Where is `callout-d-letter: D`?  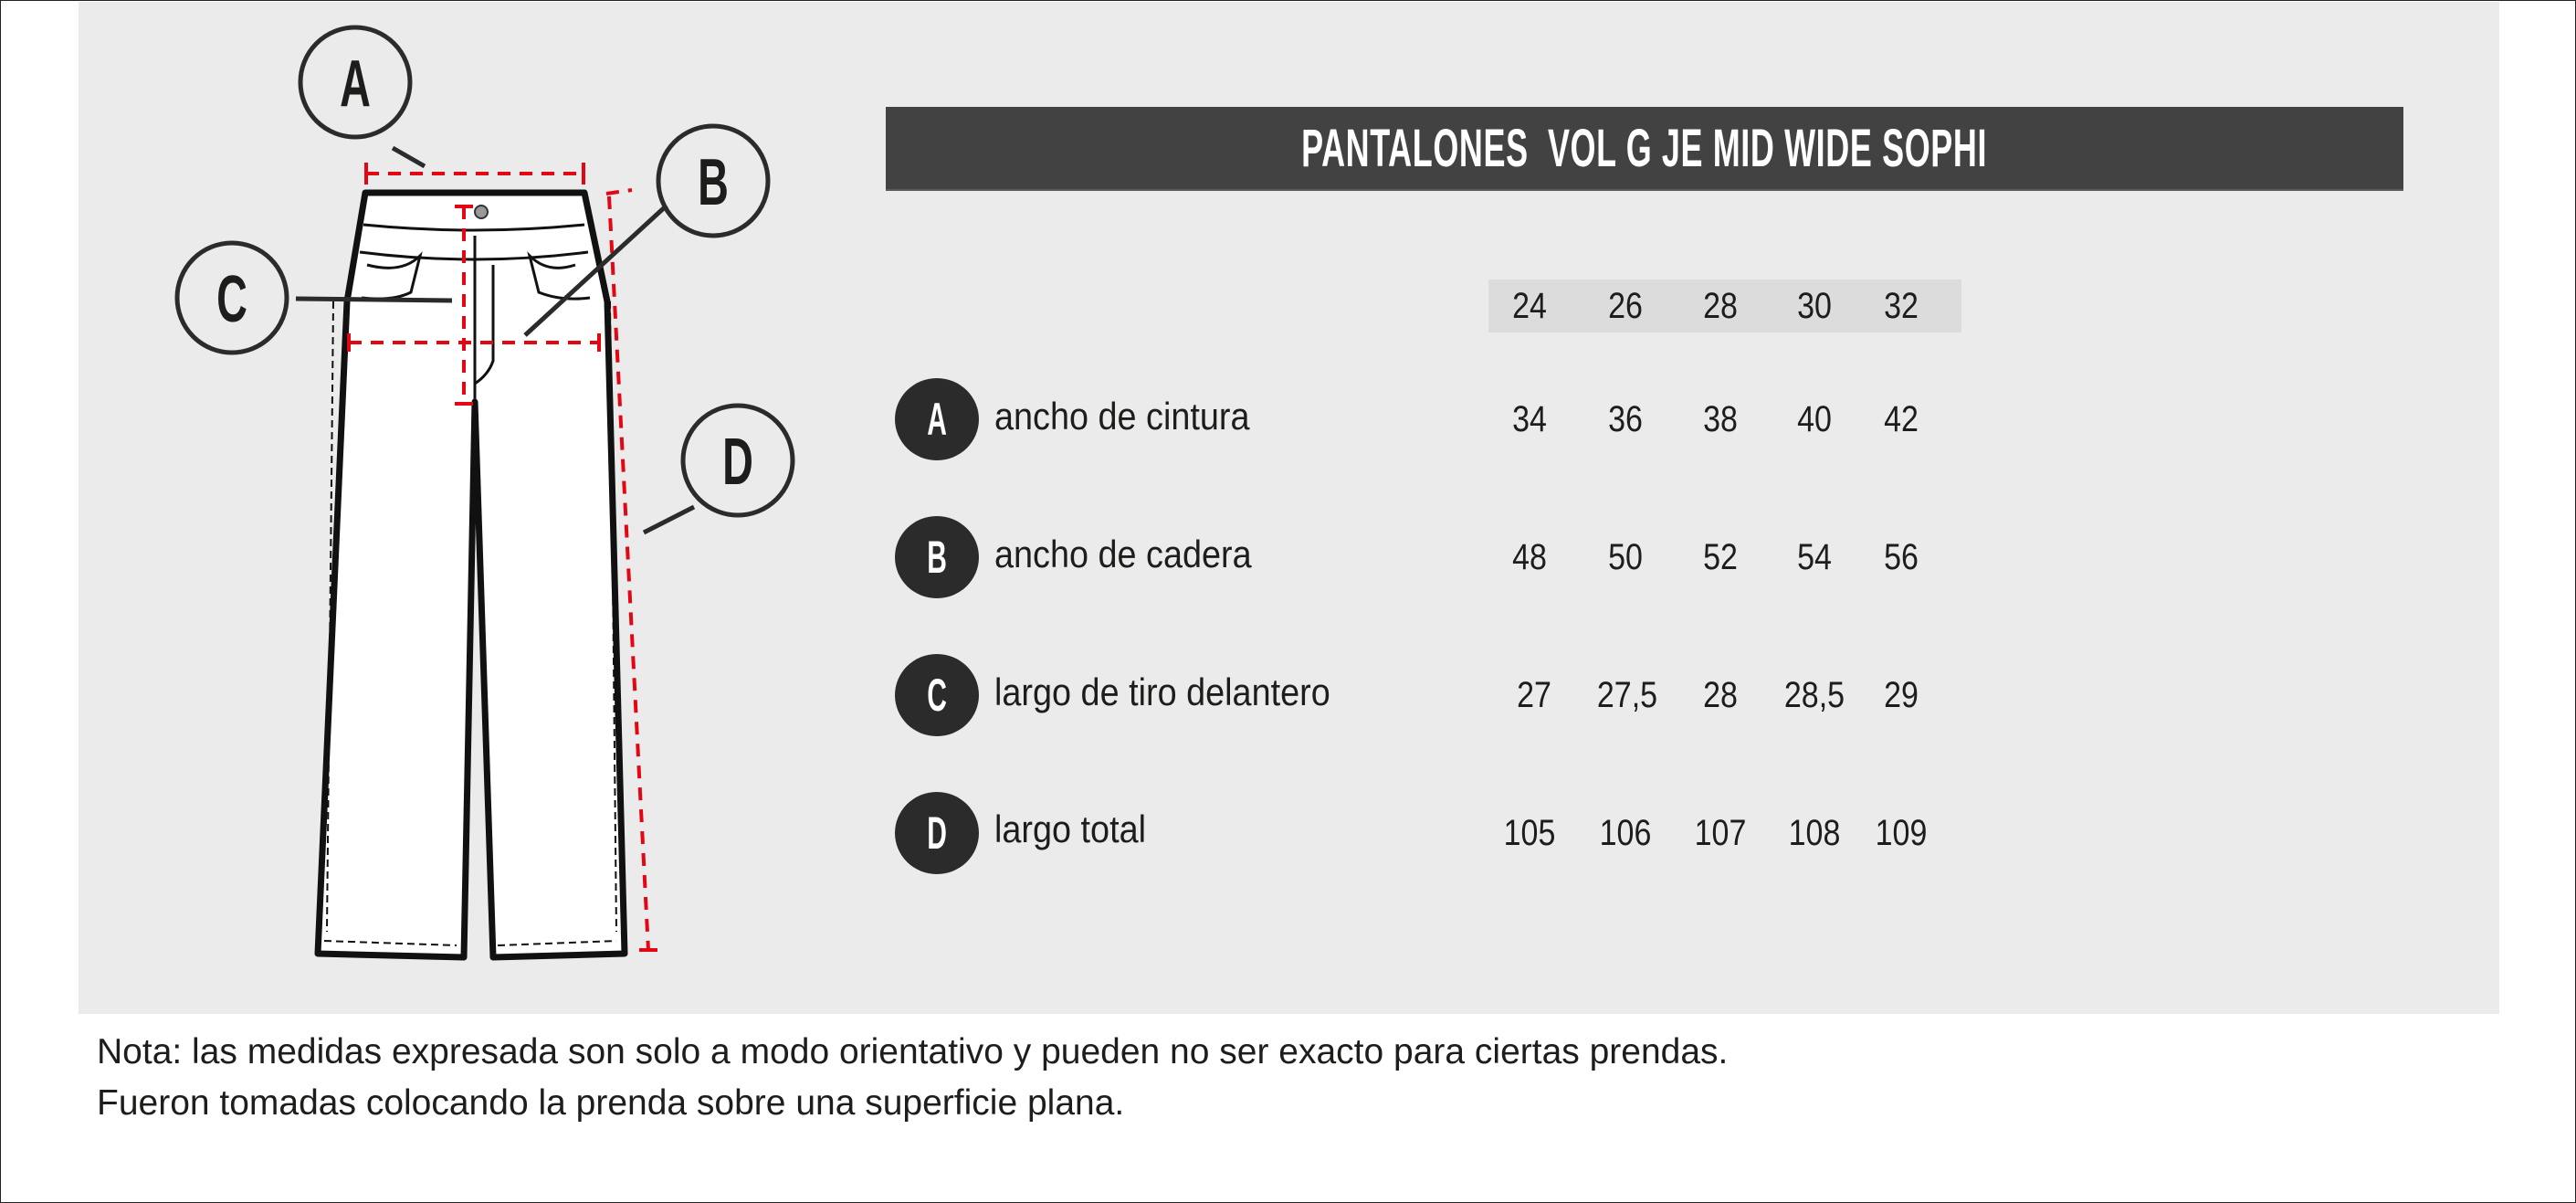
callout-d-letter: D is located at coordinates (737, 462).